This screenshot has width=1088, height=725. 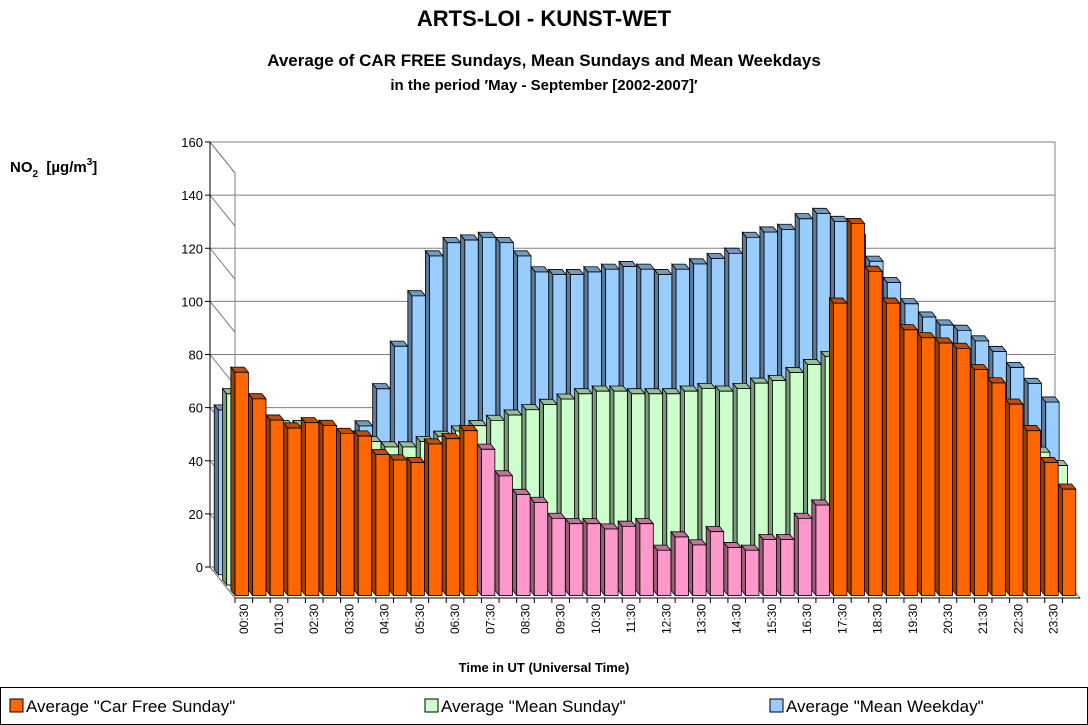 I want to click on y-tick-label: 140, so click(x=192, y=195).